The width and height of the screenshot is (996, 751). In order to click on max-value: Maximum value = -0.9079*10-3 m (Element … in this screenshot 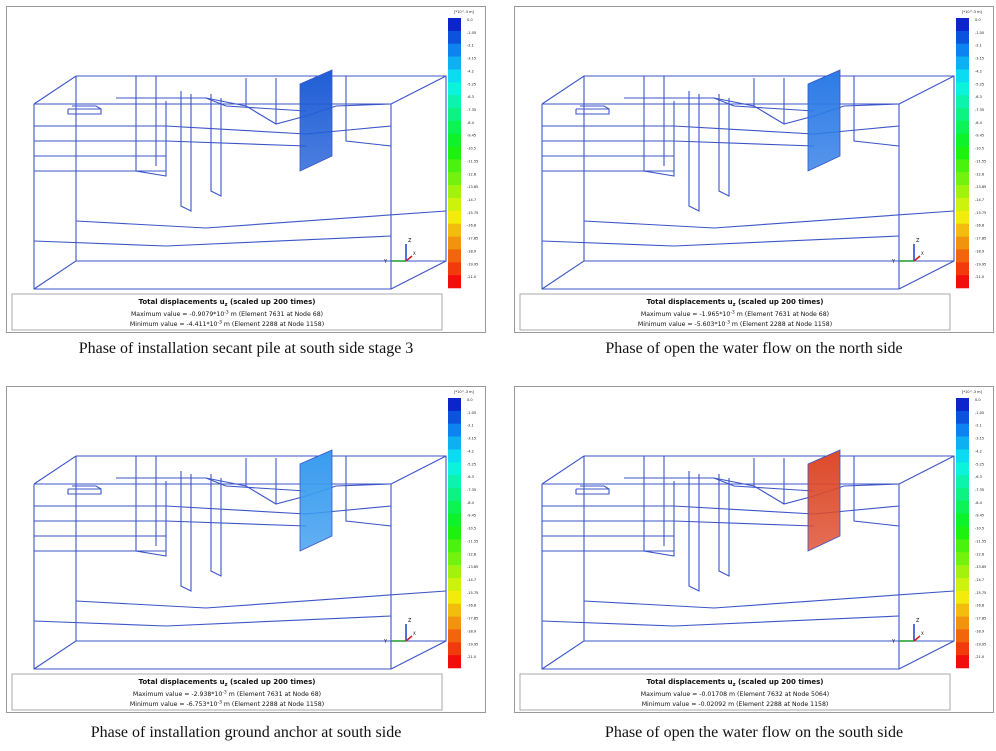, I will do `click(227, 314)`.